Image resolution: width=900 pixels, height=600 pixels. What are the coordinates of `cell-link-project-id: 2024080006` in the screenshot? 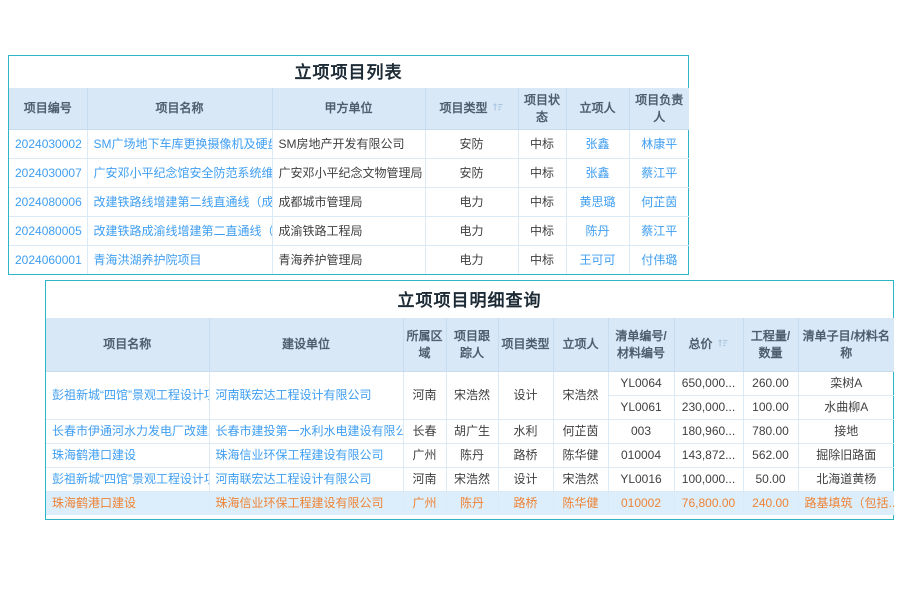 It's located at (48, 201).